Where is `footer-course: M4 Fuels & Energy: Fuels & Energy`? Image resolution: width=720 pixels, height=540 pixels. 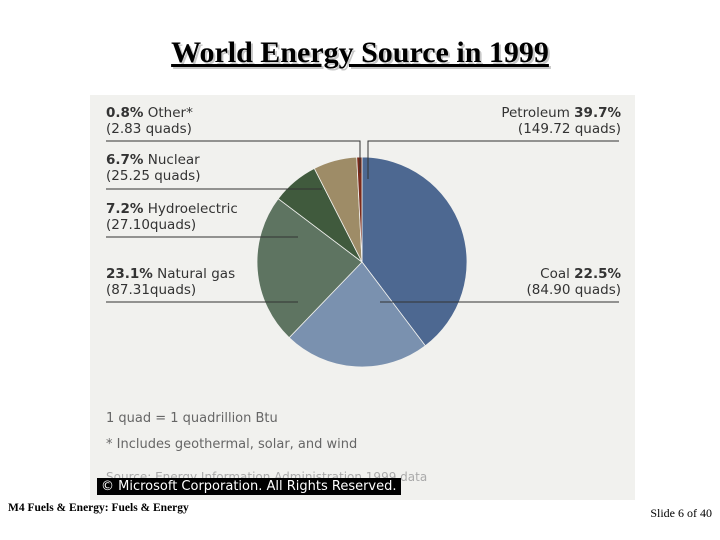 footer-course: M4 Fuels & Energy: Fuels & Energy is located at coordinates (98, 508).